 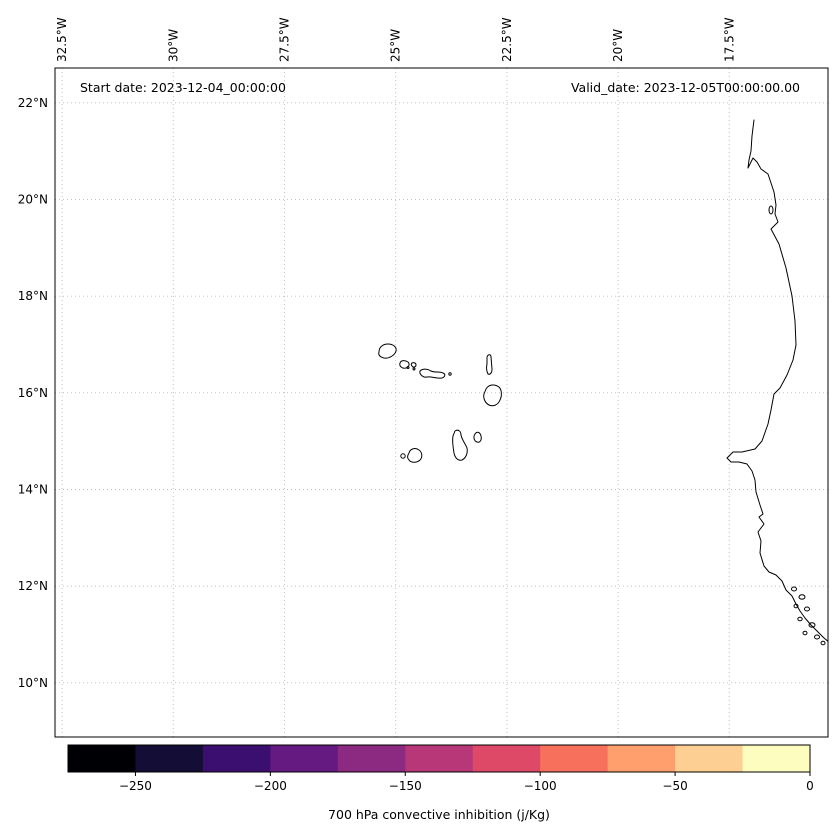 What do you see at coordinates (810, 786) in the screenshot?
I see `colorbar-tick-label: 0` at bounding box center [810, 786].